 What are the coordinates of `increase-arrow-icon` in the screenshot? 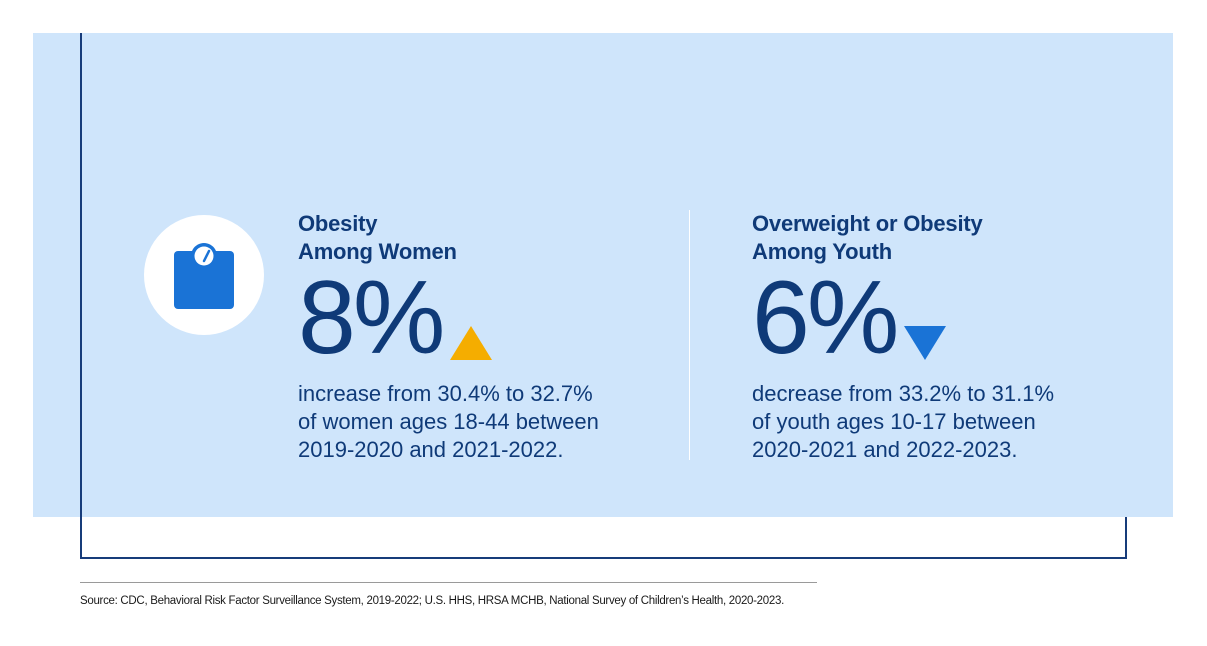 It's located at (471, 343).